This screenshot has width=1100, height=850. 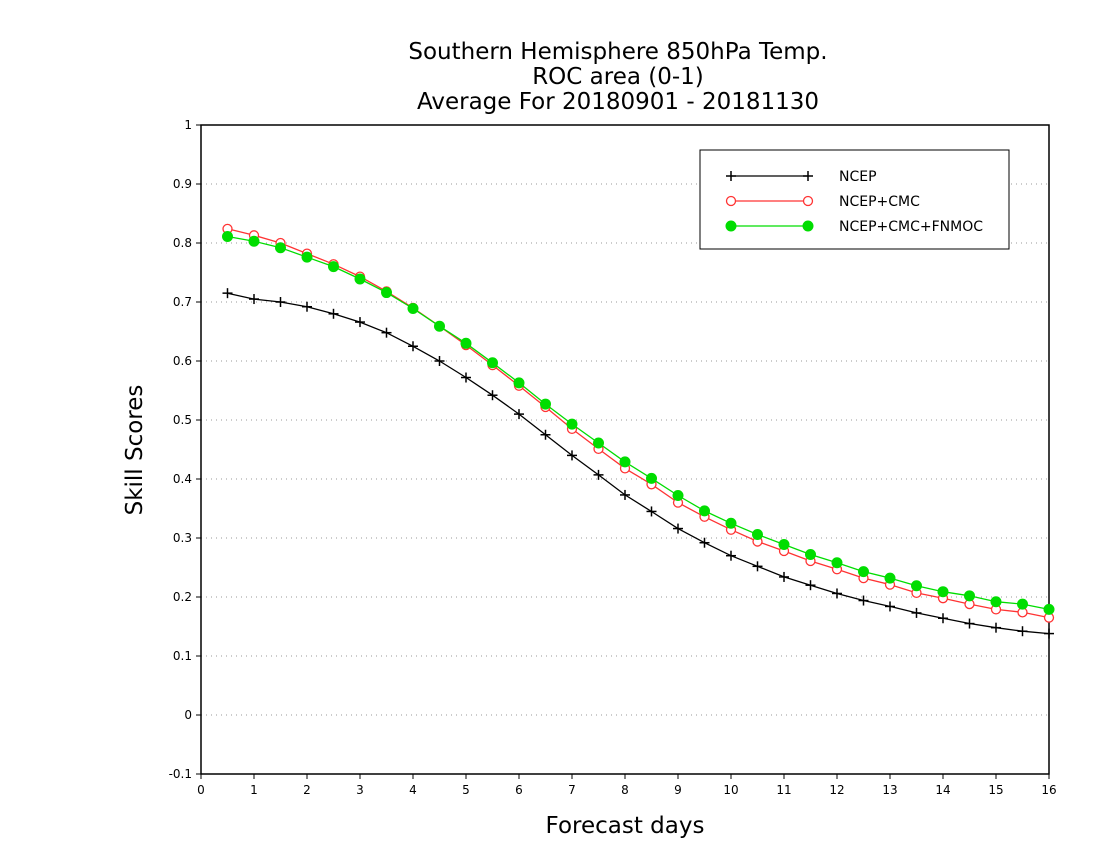 I want to click on x-tick-label: 13, so click(x=889, y=790).